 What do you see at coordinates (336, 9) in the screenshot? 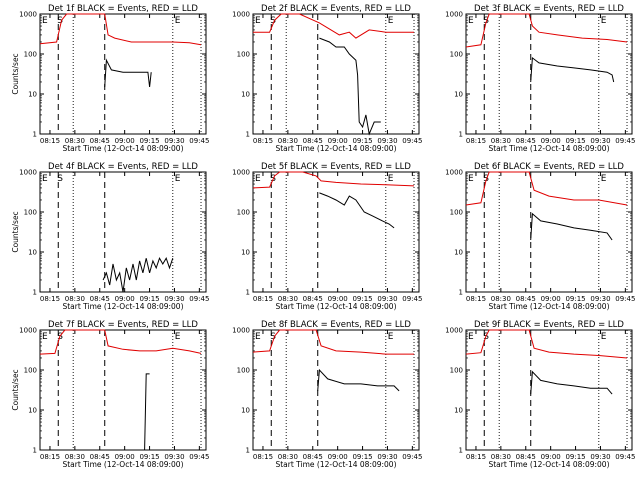
I see `panel-title: Det 2f BLACK = Events, RED = LLD` at bounding box center [336, 9].